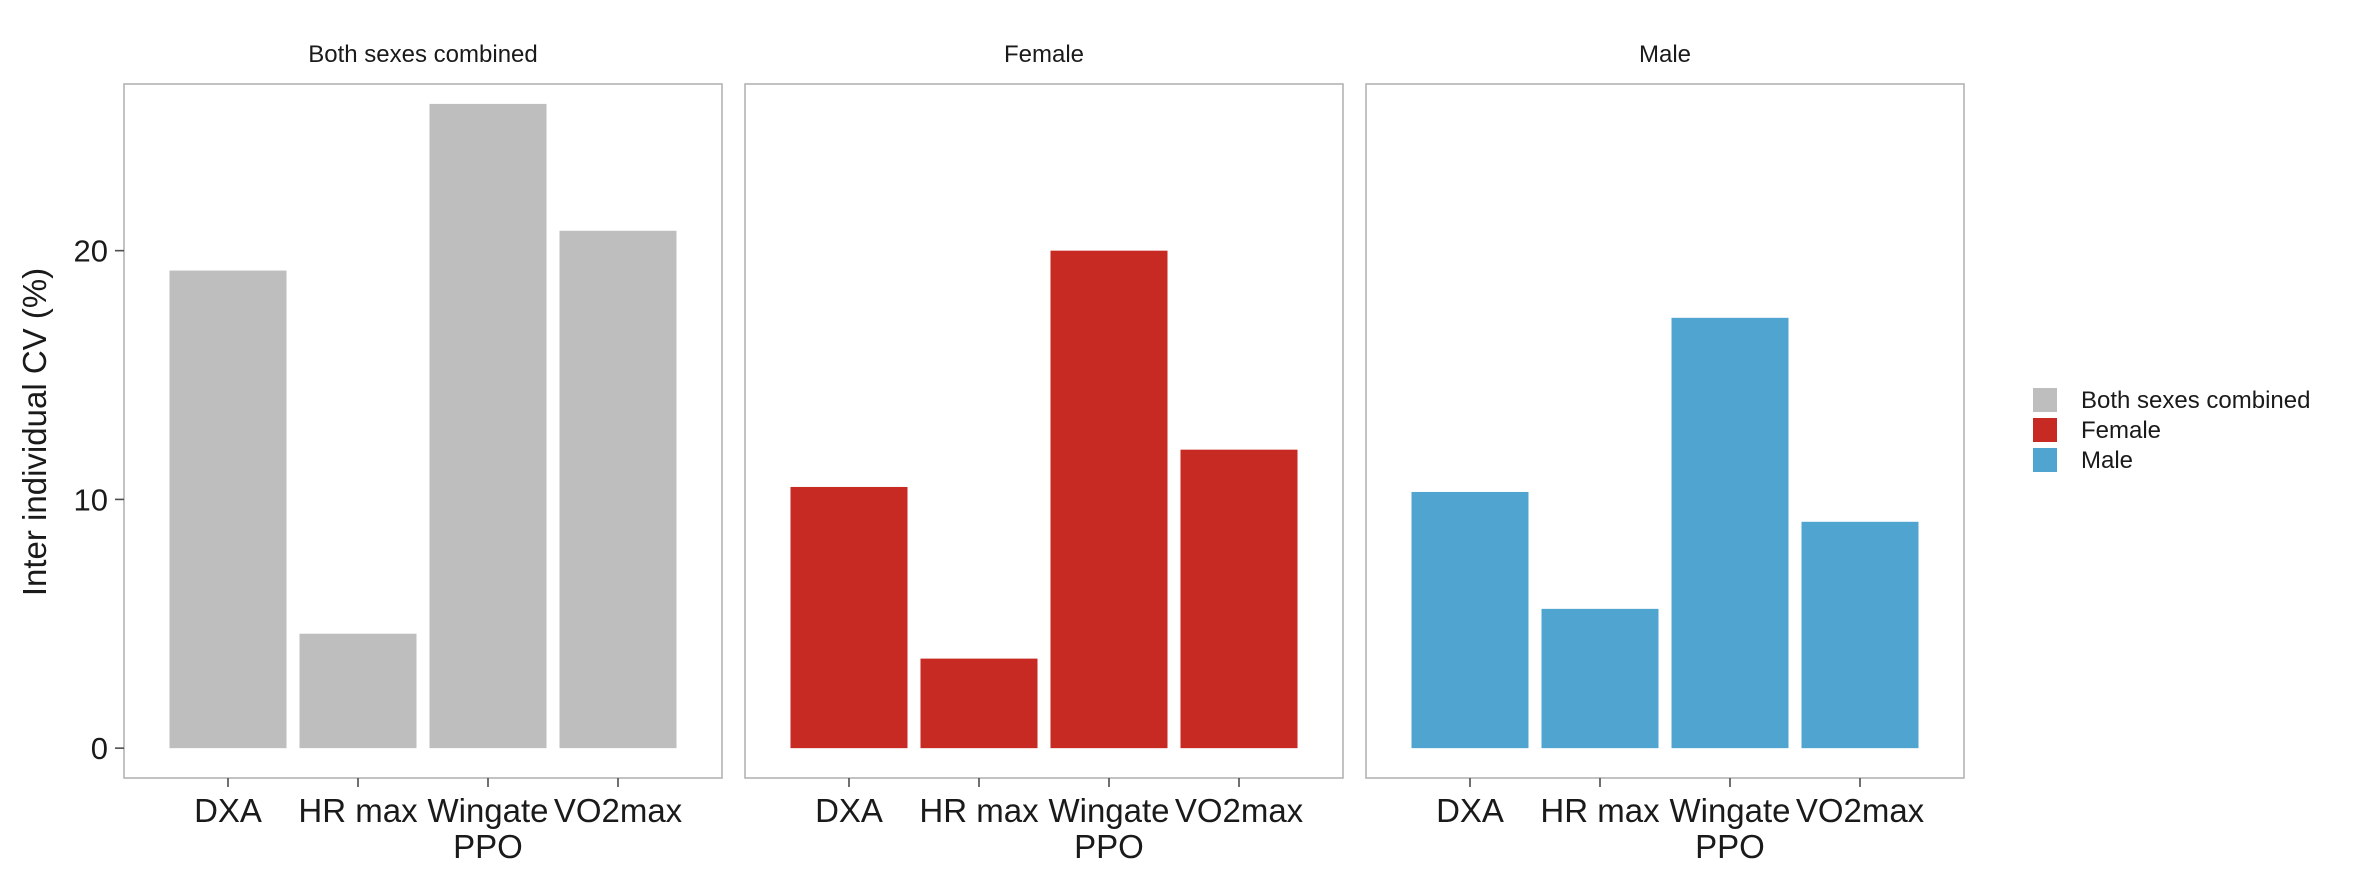 The height and width of the screenshot is (885, 2362). What do you see at coordinates (91, 499) in the screenshot?
I see `y-tick-label: 10` at bounding box center [91, 499].